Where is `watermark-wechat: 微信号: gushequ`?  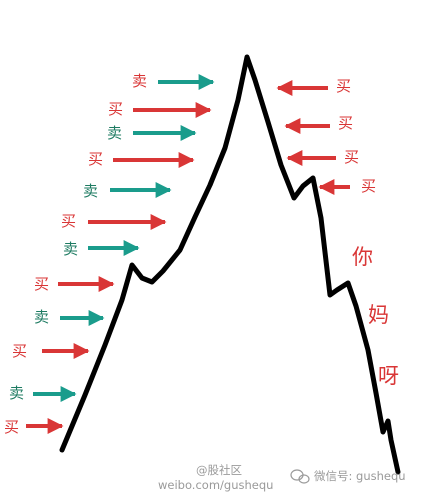
watermark-wechat: 微信号: gushequ is located at coordinates (360, 476).